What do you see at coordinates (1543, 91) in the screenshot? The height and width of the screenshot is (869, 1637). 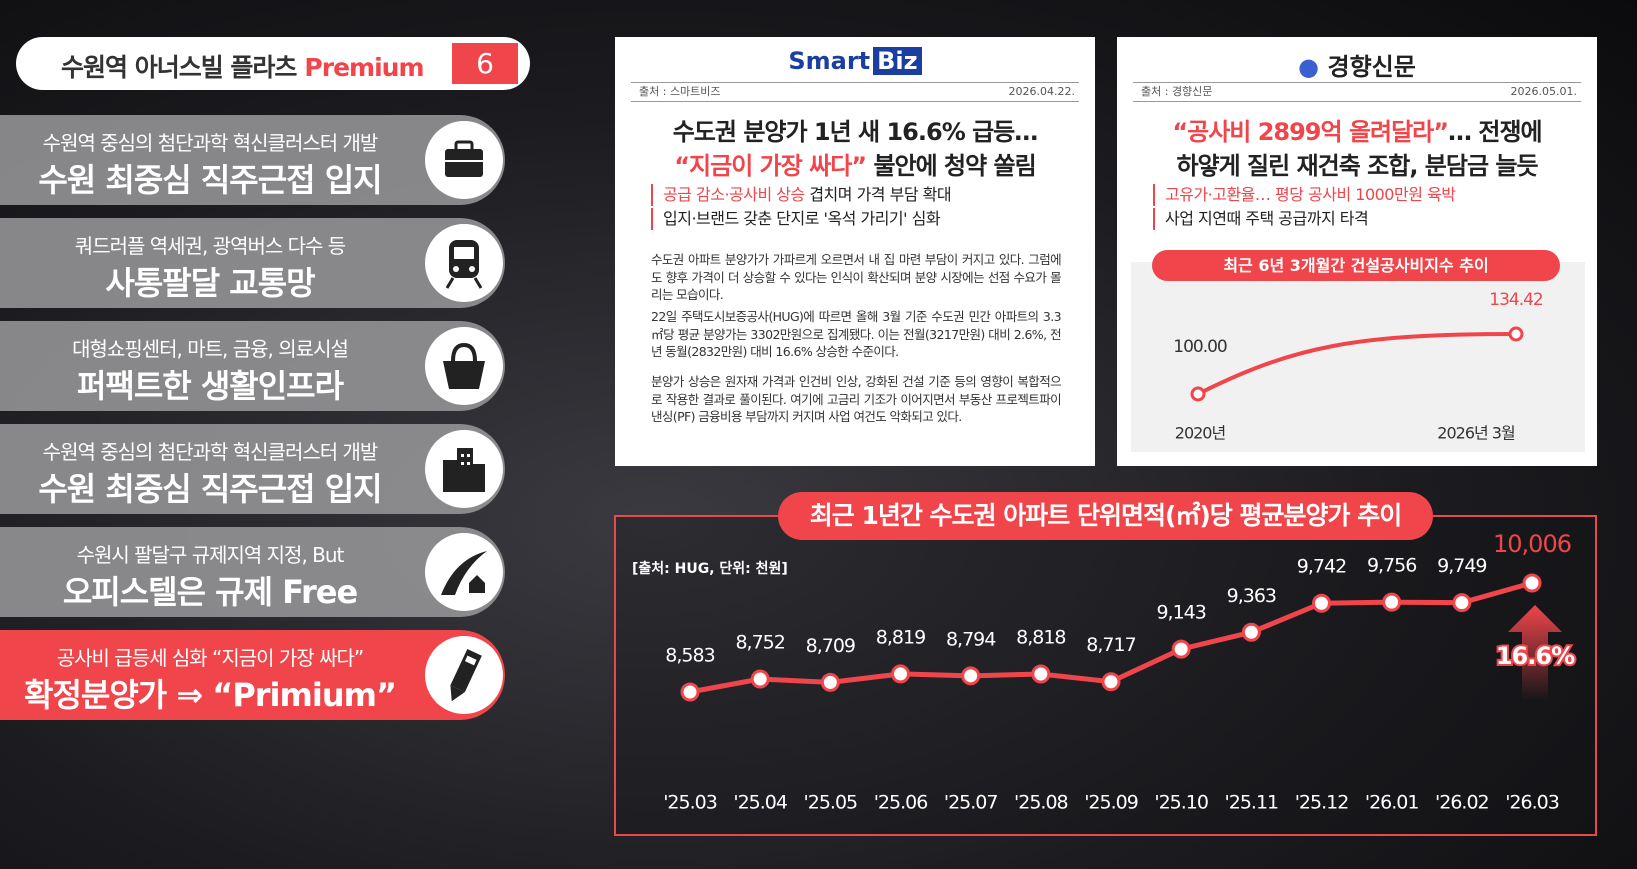 I see `date: 2026.05.01.` at bounding box center [1543, 91].